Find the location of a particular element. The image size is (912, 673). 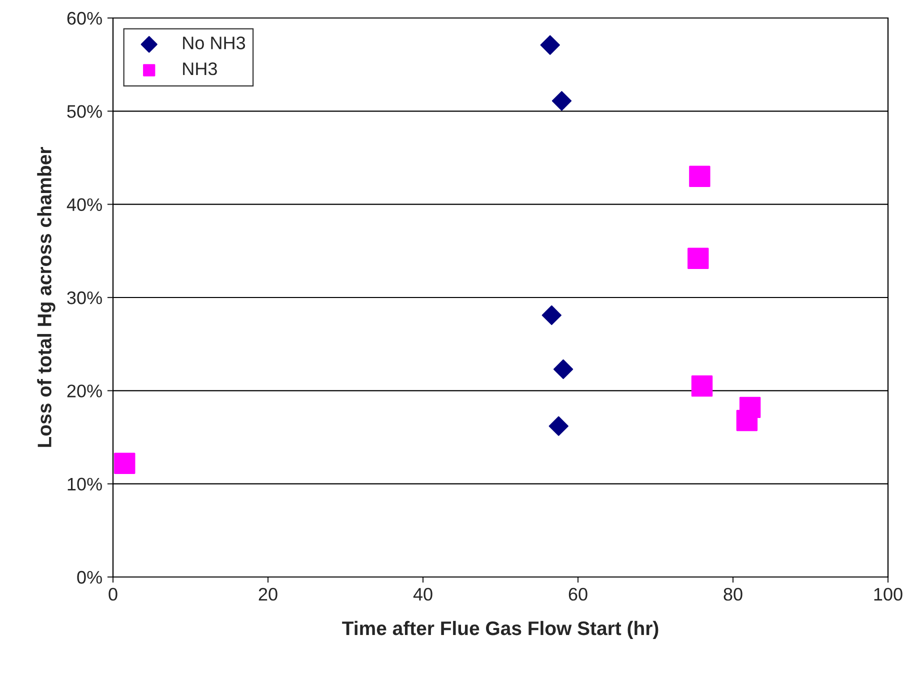

x-tick-label: 80 is located at coordinates (733, 594).